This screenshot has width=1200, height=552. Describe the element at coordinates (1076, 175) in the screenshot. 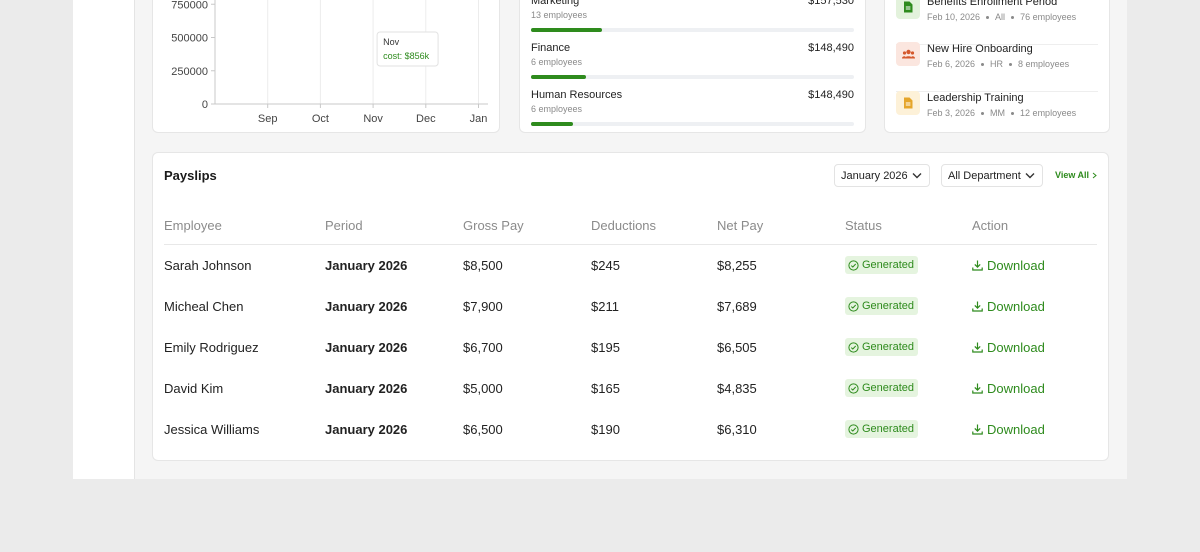

I see `view-all-link: View All` at that location.